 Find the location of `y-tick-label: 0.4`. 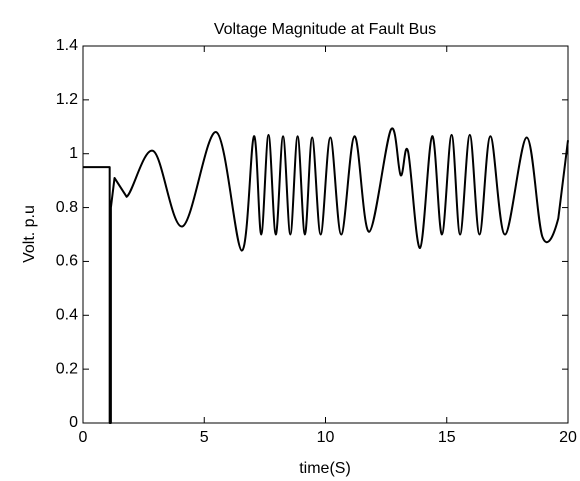

y-tick-label: 0.4 is located at coordinates (67, 315).